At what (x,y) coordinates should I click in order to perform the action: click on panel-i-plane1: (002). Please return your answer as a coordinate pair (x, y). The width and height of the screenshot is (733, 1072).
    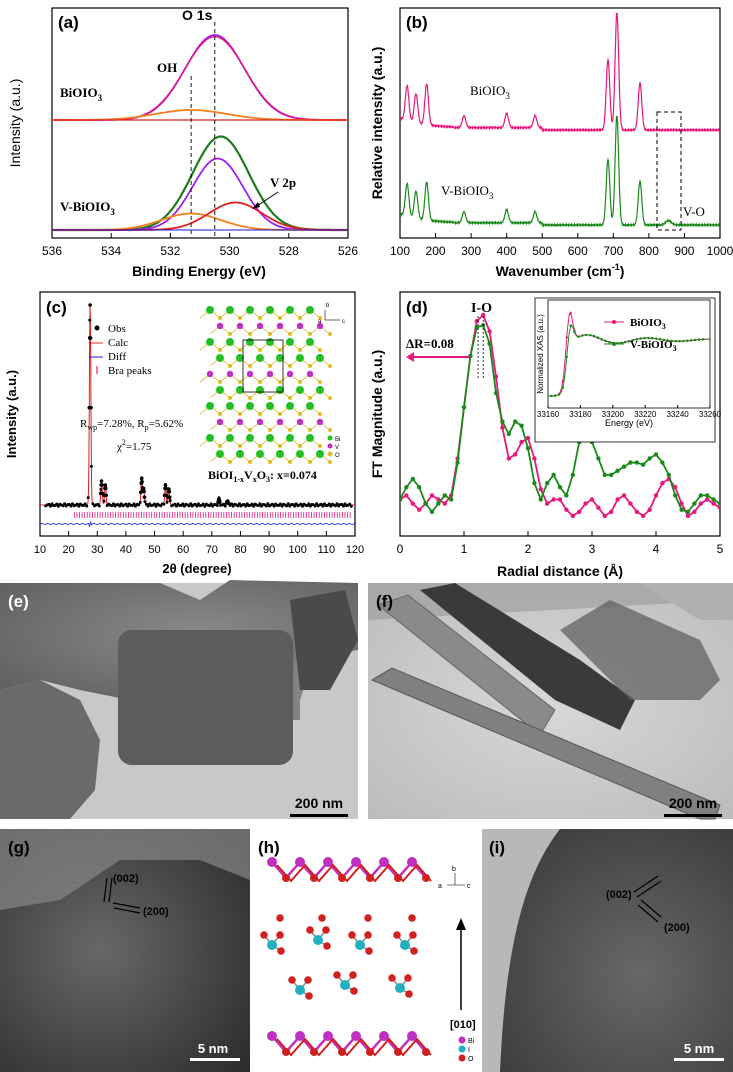
    Looking at the image, I should click on (619, 895).